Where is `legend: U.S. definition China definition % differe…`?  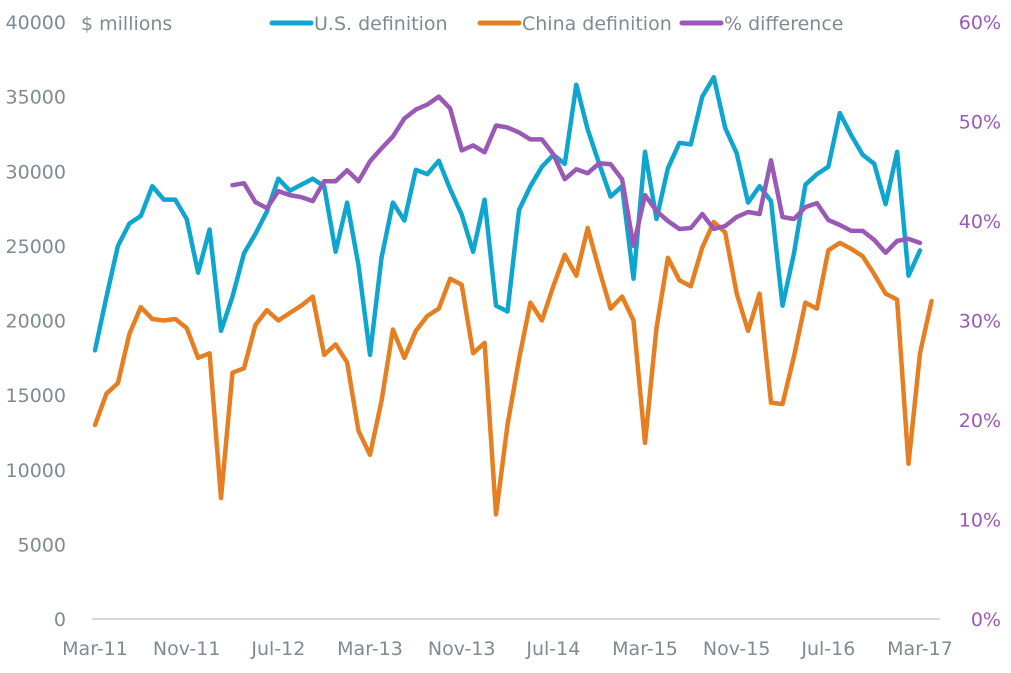
legend: U.S. definition China definition % differe… is located at coordinates (556, 24).